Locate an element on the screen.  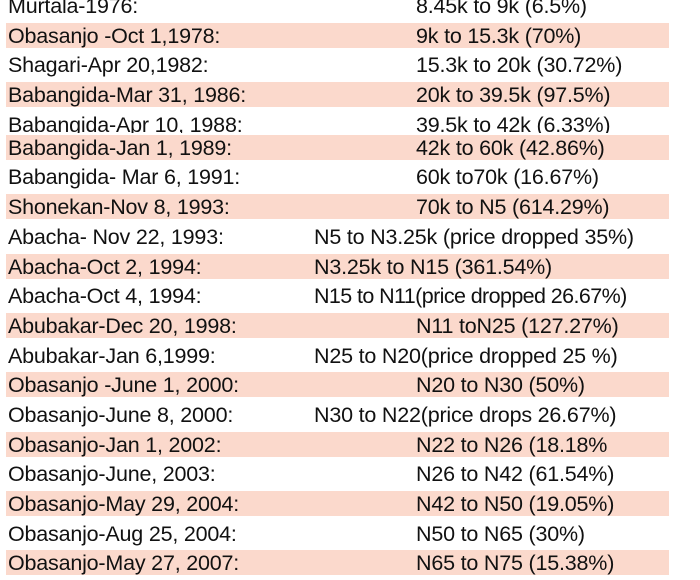
price-change-cell: N50 to N65 (30%) is located at coordinates (500, 533).